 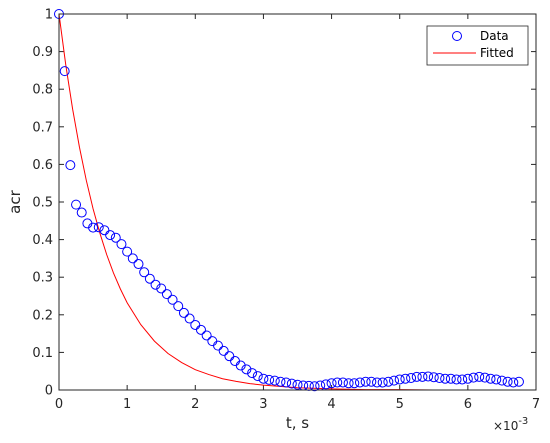 What do you see at coordinates (42, 240) in the screenshot?
I see `y-tick-label: 0.4` at bounding box center [42, 240].